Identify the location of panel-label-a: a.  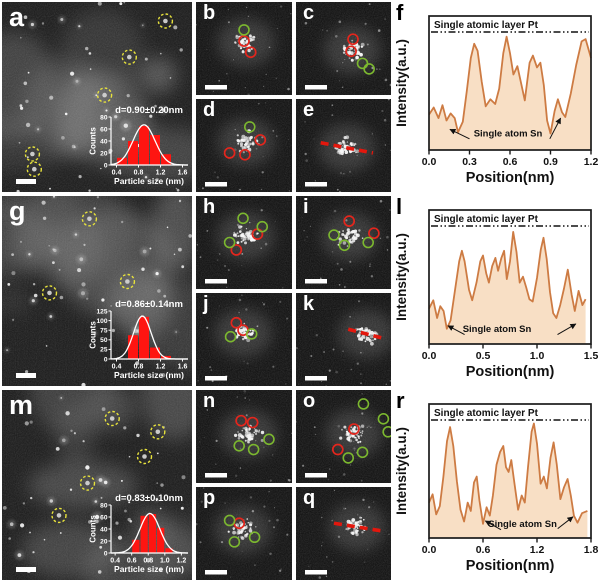
(17, 17).